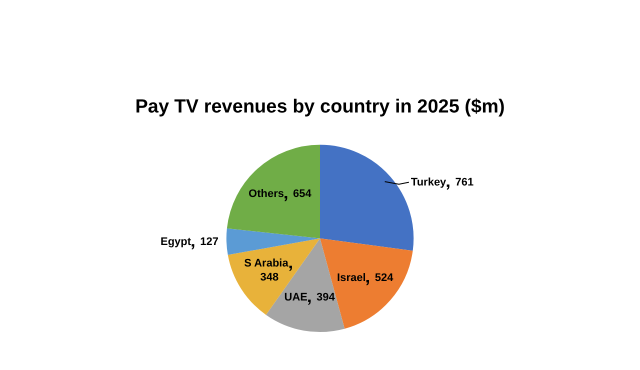 This screenshot has height=370, width=640. Describe the element at coordinates (429, 182) in the screenshot. I see `slice-label: Turkey` at that location.